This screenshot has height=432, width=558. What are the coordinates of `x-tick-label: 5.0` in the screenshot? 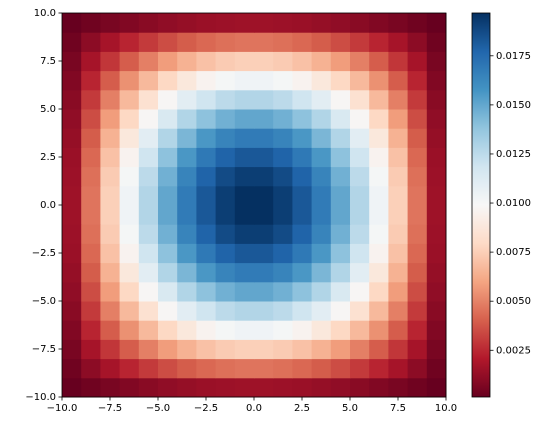 It's located at (350, 408).